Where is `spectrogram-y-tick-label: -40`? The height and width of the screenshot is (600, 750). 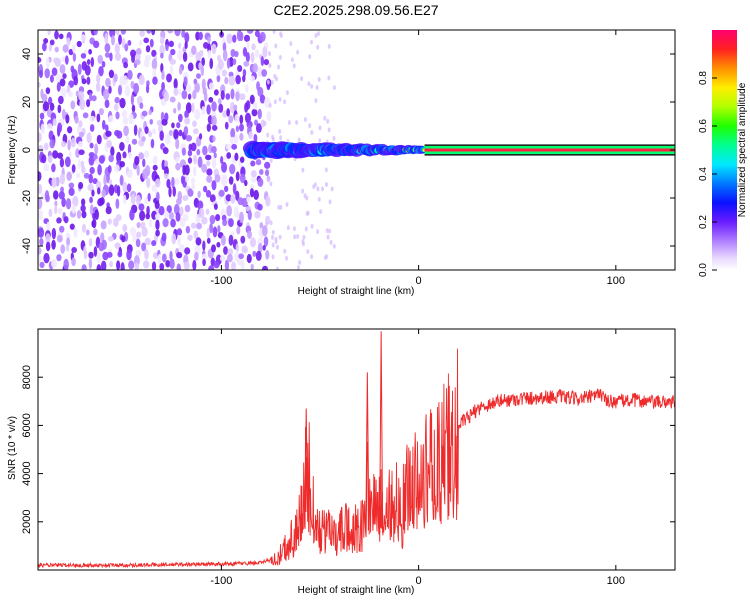
spectrogram-y-tick-label: -40 is located at coordinates (27, 246).